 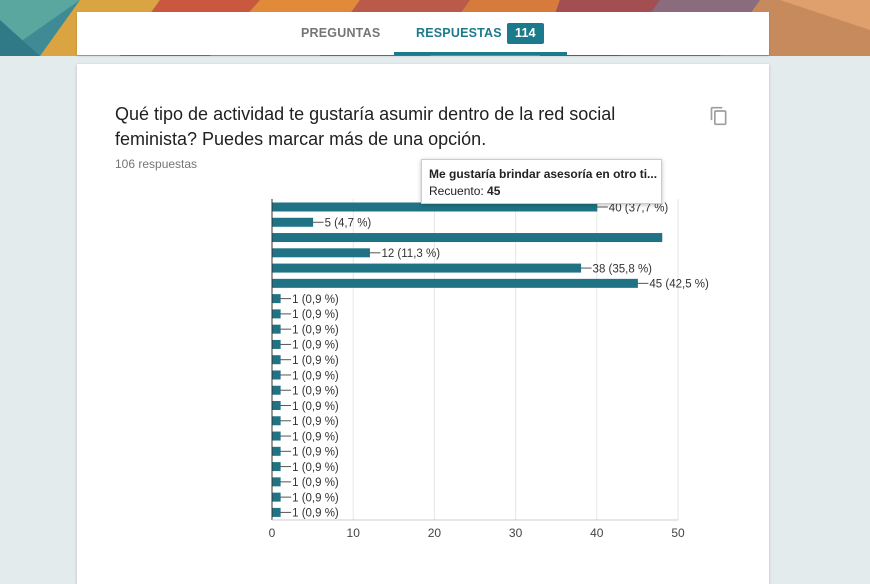 What do you see at coordinates (348, 224) in the screenshot?
I see `data-label: 5 (4,7 %)` at bounding box center [348, 224].